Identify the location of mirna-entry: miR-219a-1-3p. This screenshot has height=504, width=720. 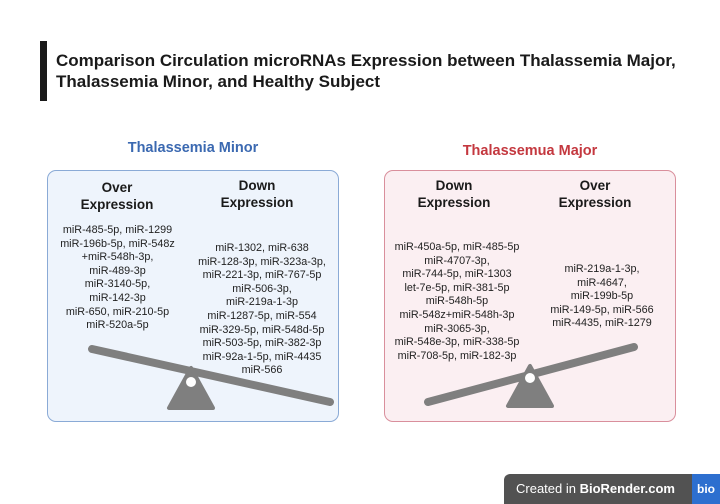
(261, 302).